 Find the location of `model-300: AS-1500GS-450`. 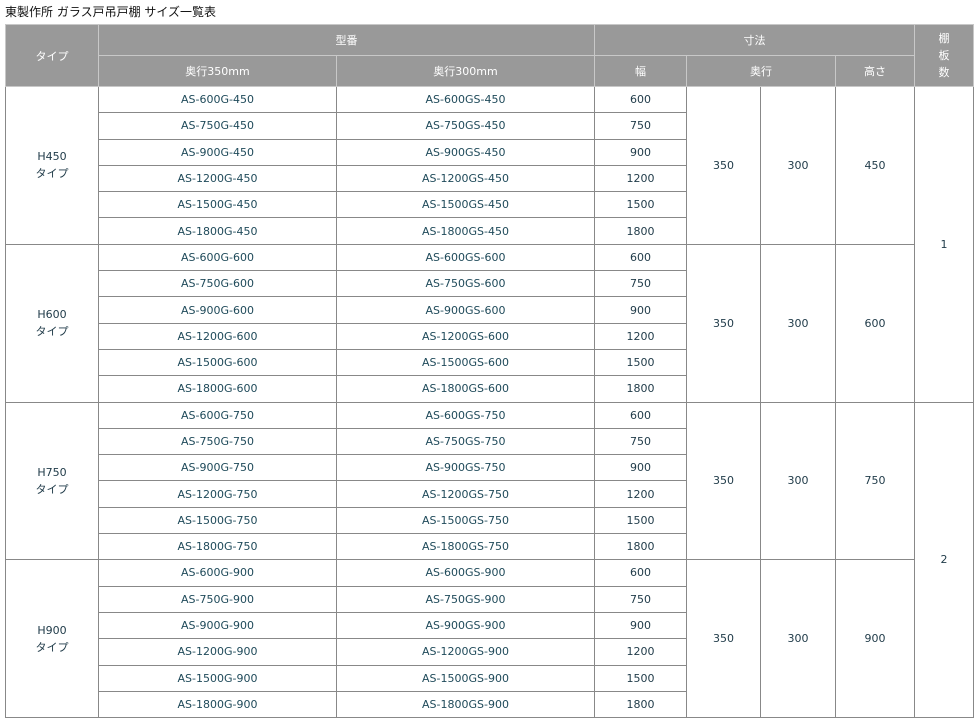

model-300: AS-1500GS-450 is located at coordinates (465, 205).